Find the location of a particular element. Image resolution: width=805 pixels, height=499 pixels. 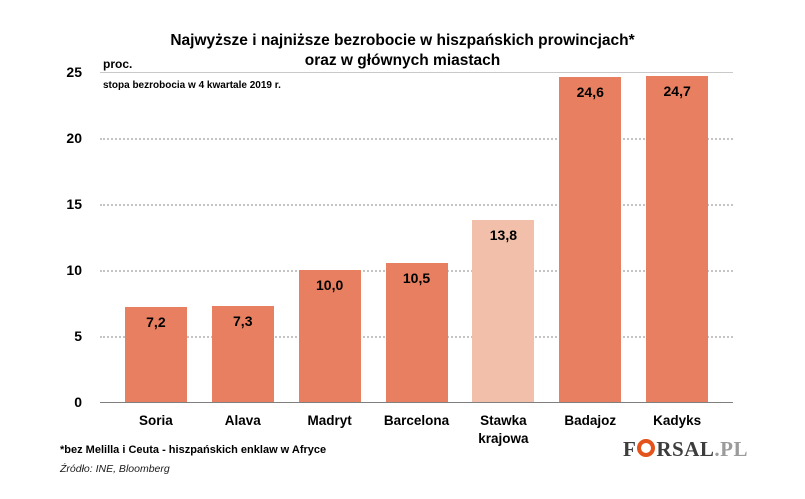

bar-slot: 24,6 Badajoz is located at coordinates (590, 250).